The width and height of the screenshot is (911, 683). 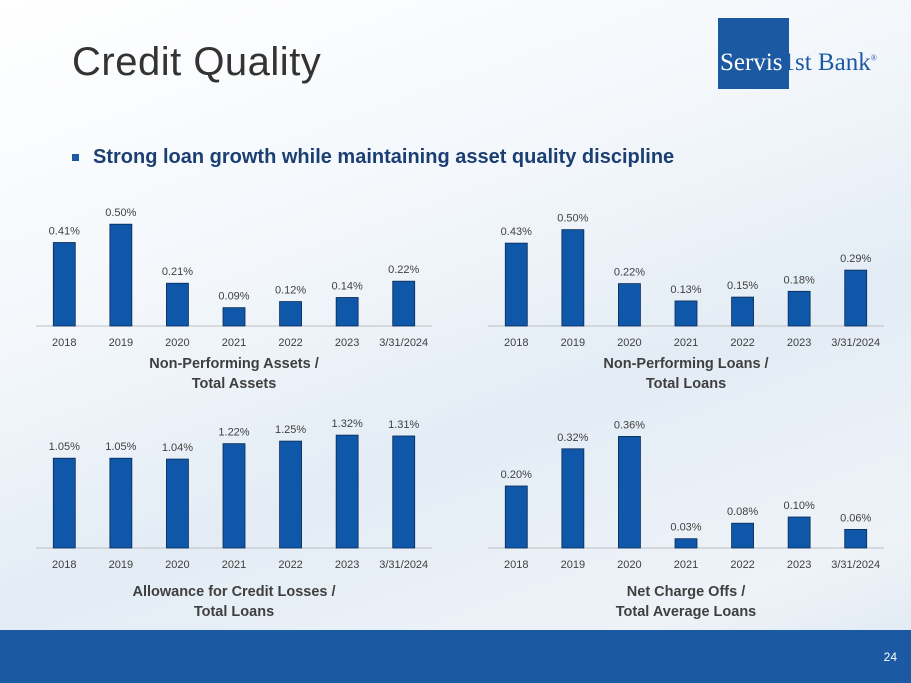 What do you see at coordinates (347, 286) in the screenshot?
I see `chart-npa-data-label: 0.14%` at bounding box center [347, 286].